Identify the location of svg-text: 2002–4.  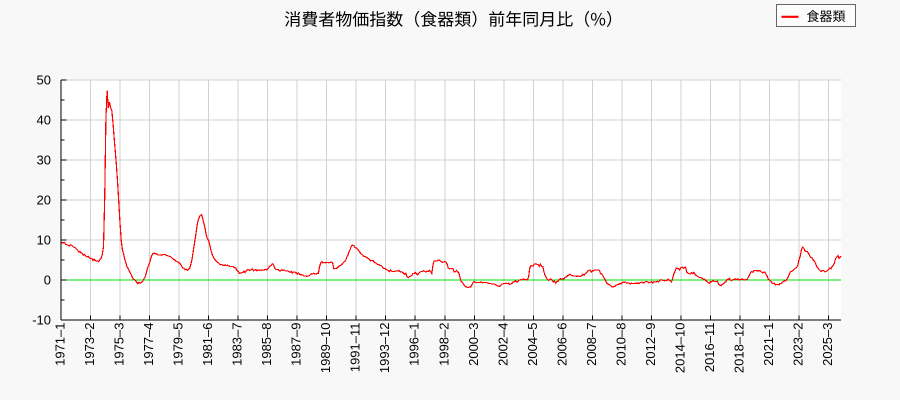
(502, 344).